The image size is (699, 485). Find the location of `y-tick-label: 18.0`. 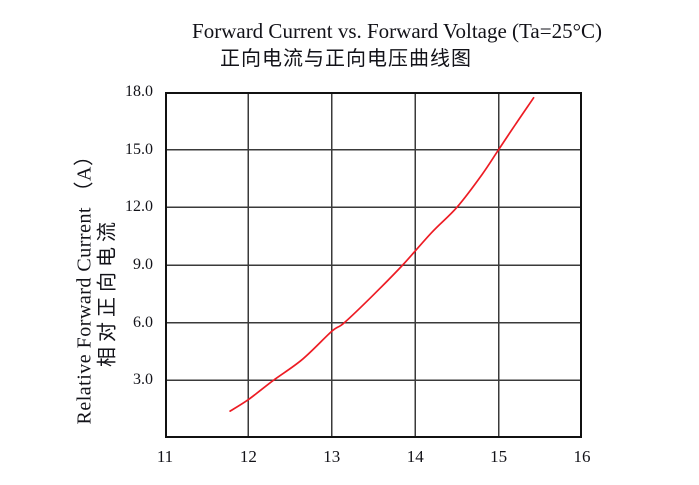

y-tick-label: 18.0 is located at coordinates (139, 91).